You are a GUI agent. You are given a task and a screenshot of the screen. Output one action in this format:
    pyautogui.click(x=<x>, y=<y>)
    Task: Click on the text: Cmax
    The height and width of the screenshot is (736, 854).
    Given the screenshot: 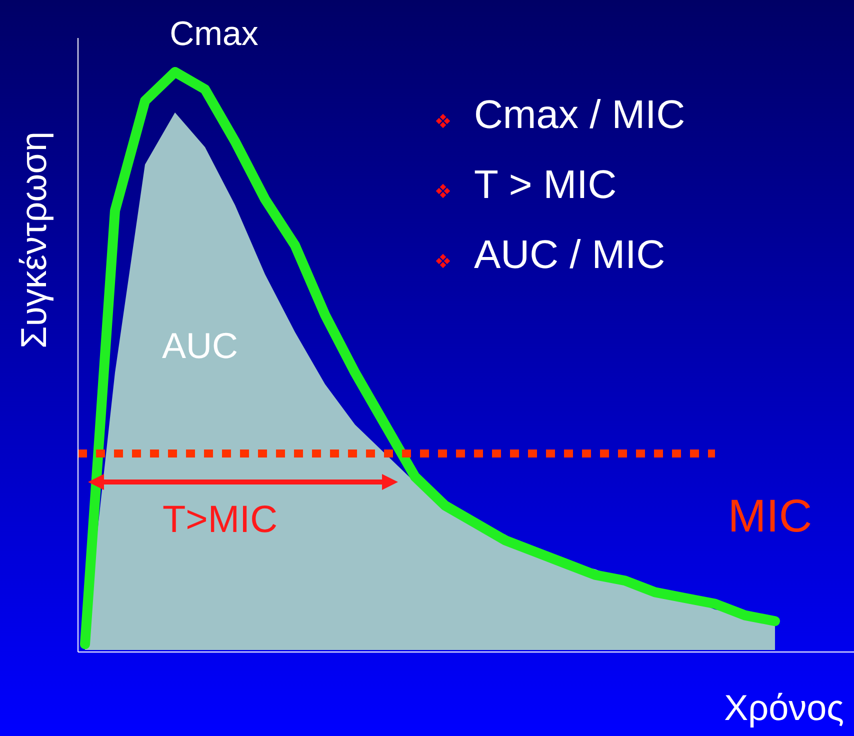 What is the action you would take?
    pyautogui.click(x=214, y=34)
    